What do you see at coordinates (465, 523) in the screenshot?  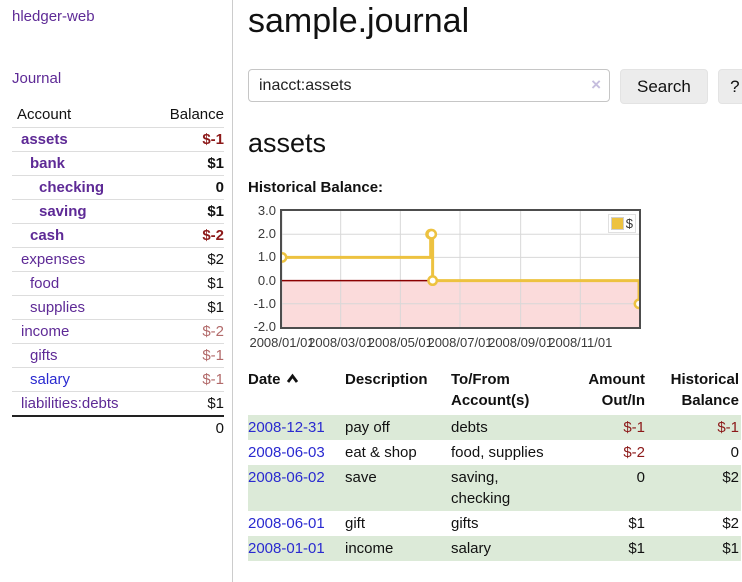 I see `register-accounts: gifts` at bounding box center [465, 523].